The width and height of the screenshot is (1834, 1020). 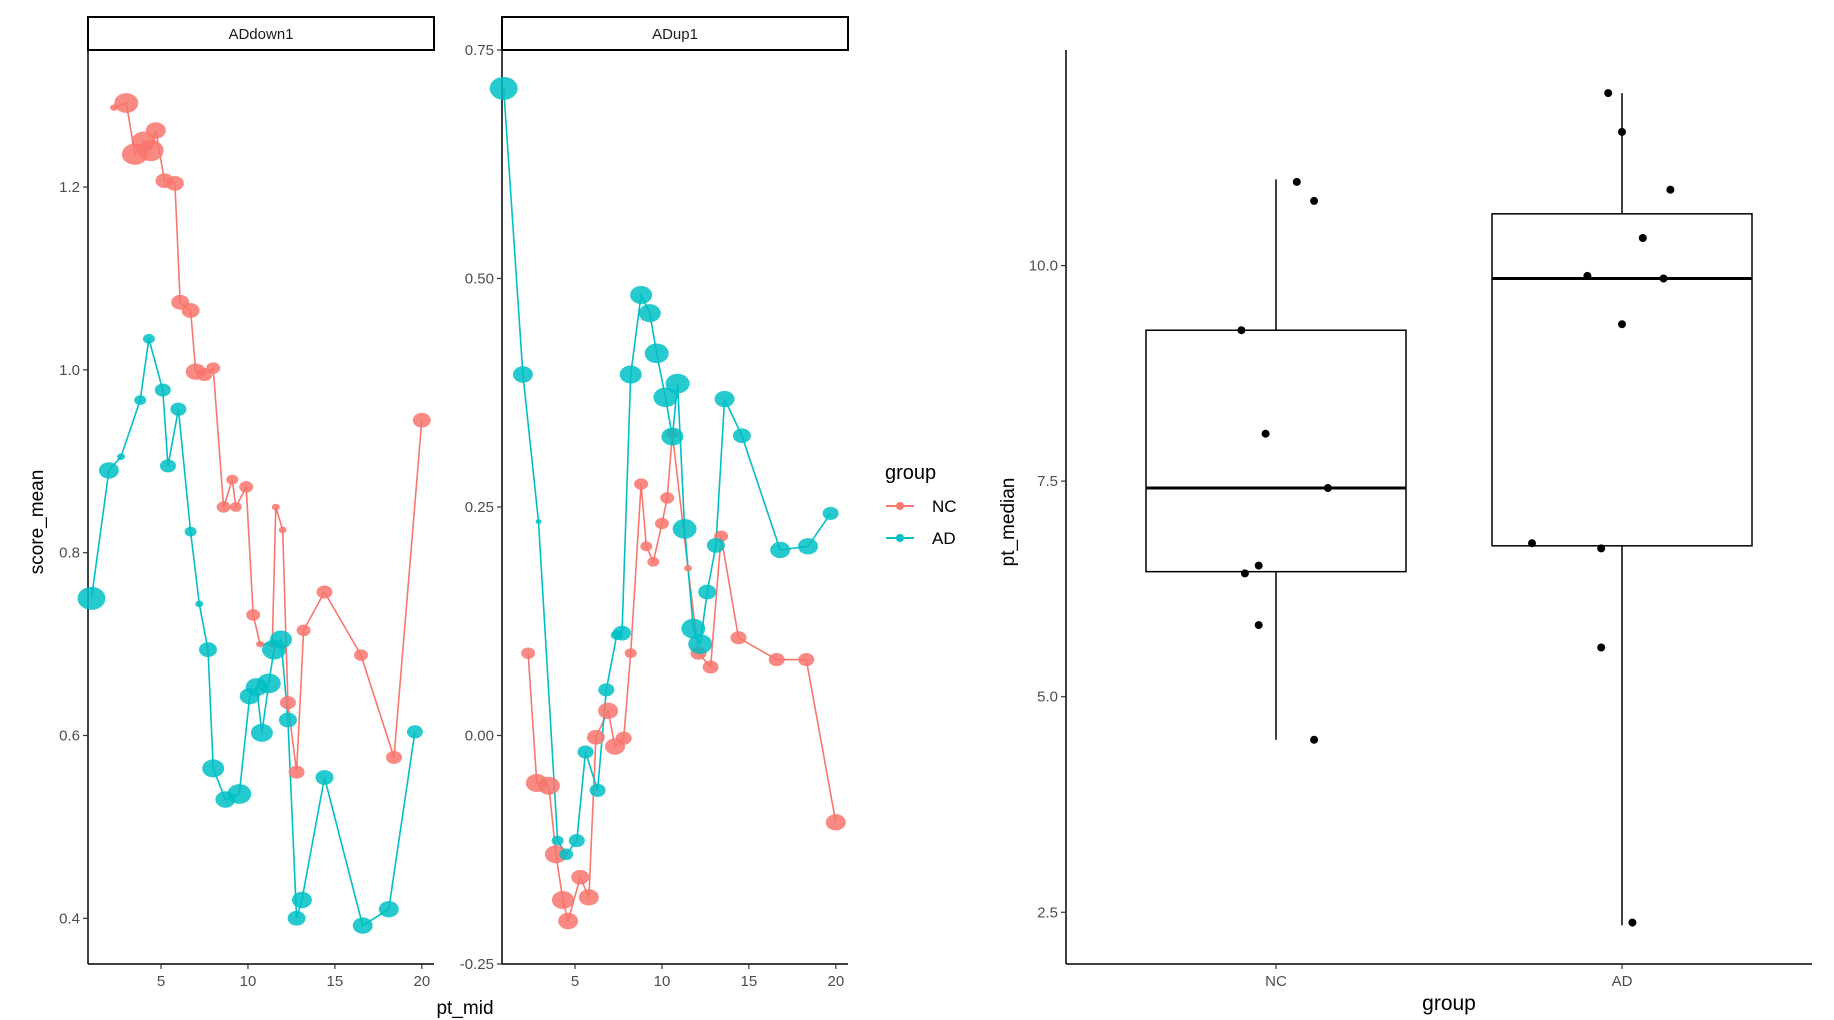 I want to click on y-tick-label: 1.2, so click(x=69, y=187).